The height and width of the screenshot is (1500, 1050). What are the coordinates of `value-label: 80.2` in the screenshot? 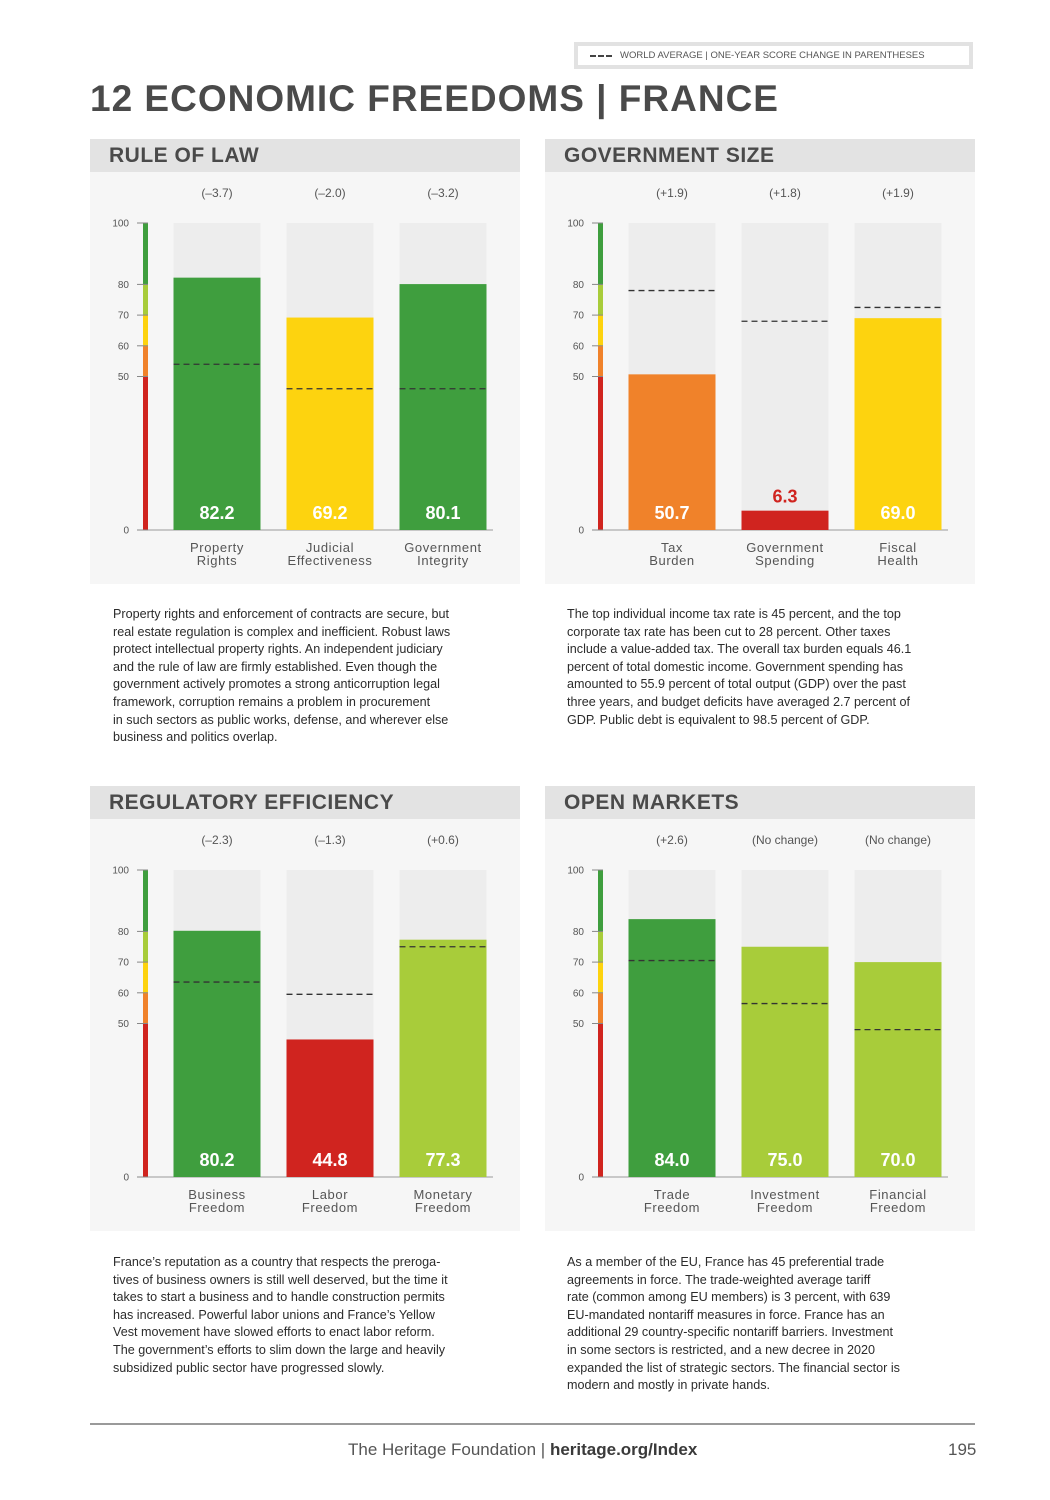 It's located at (216, 1160).